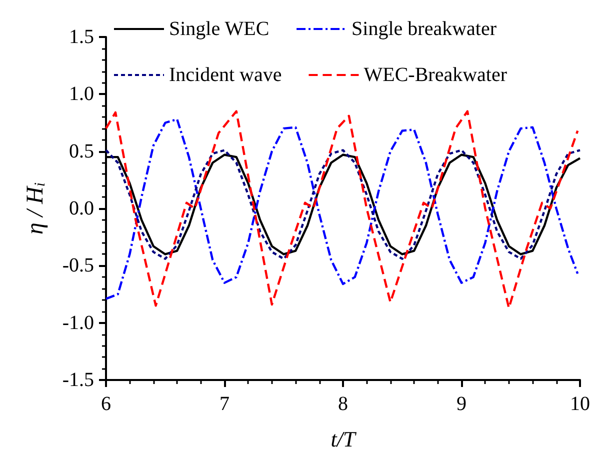 This screenshot has height=476, width=605. I want to click on y-tick-label: 0.0, so click(81, 209).